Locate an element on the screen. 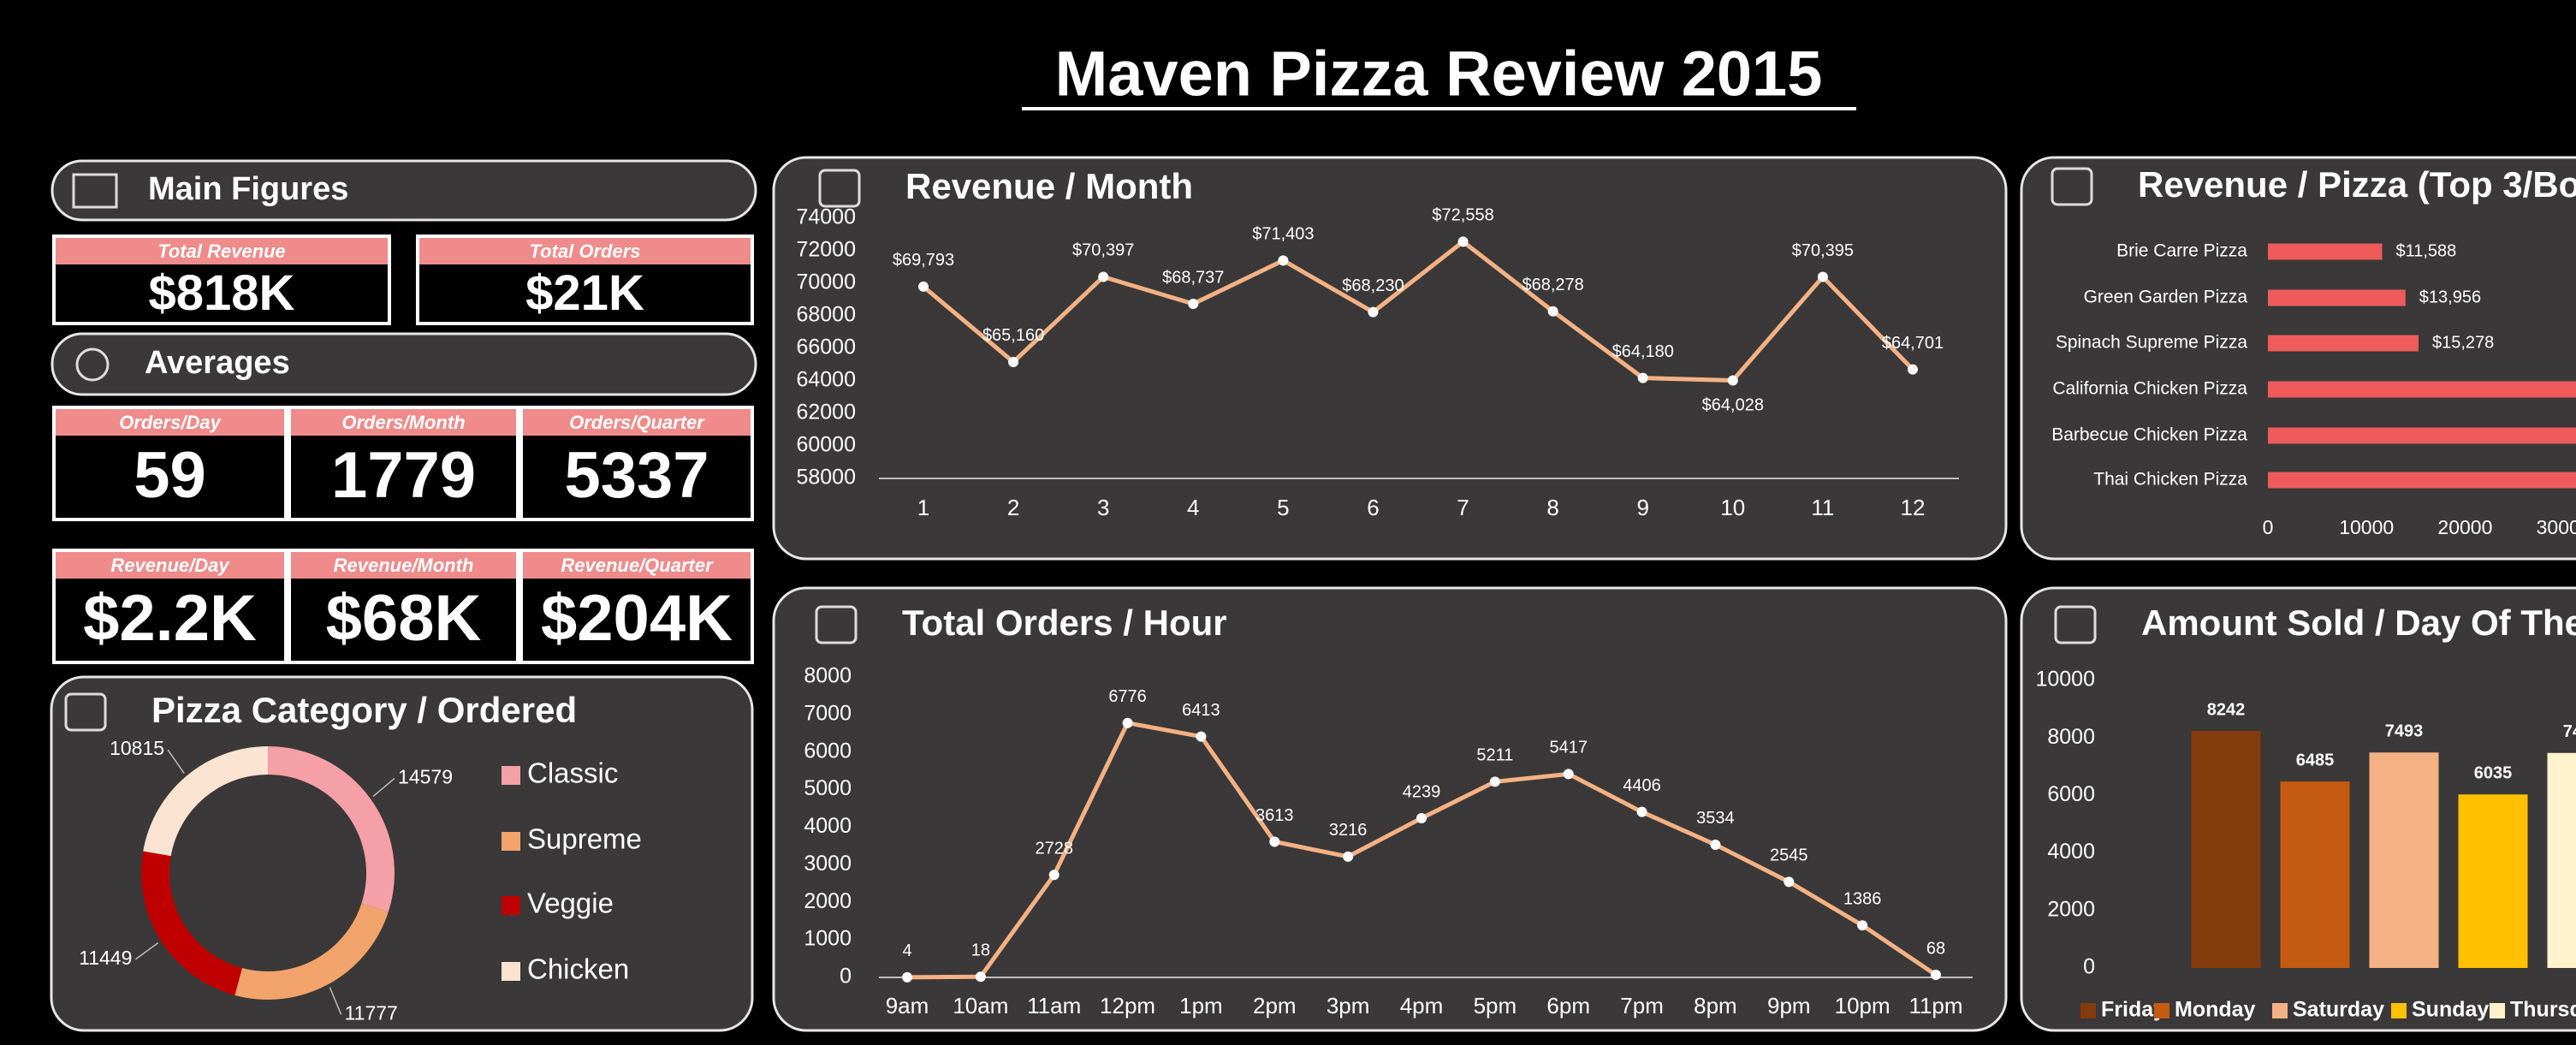 This screenshot has width=2576, height=1045. x-tick-label: 1pm is located at coordinates (1201, 1006).